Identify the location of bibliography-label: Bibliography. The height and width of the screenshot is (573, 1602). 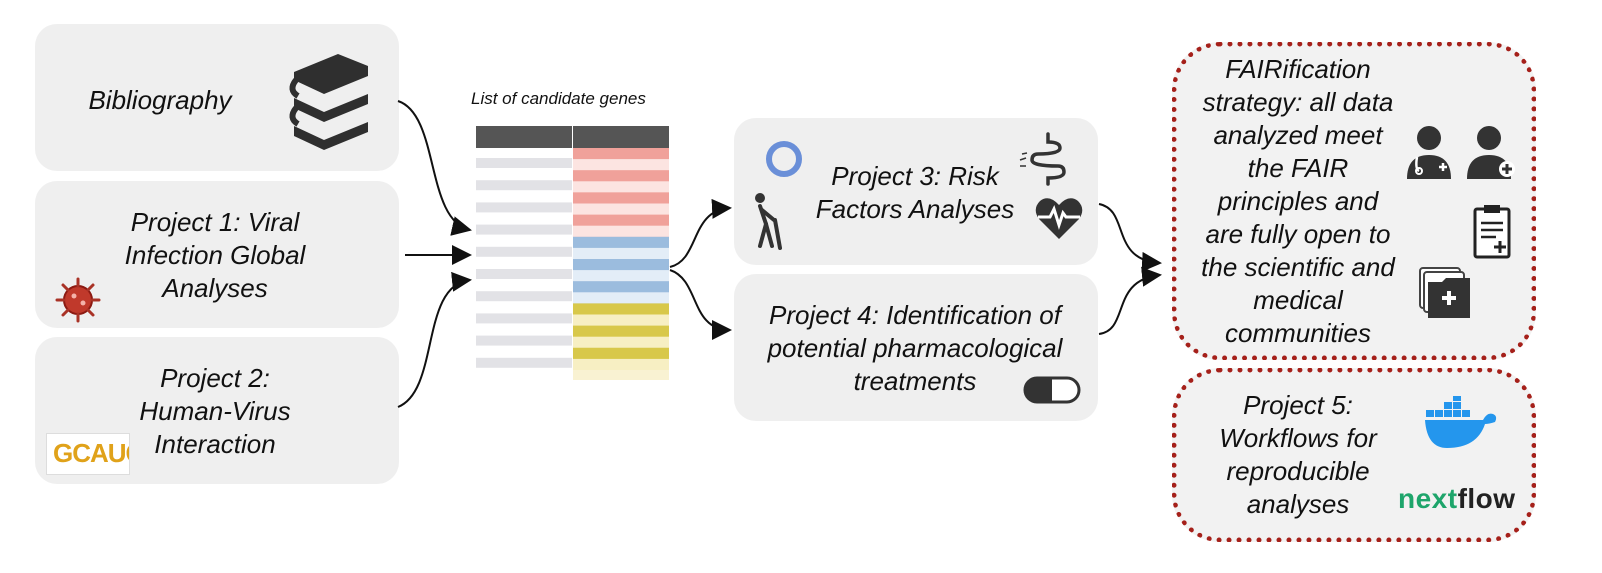
(160, 100).